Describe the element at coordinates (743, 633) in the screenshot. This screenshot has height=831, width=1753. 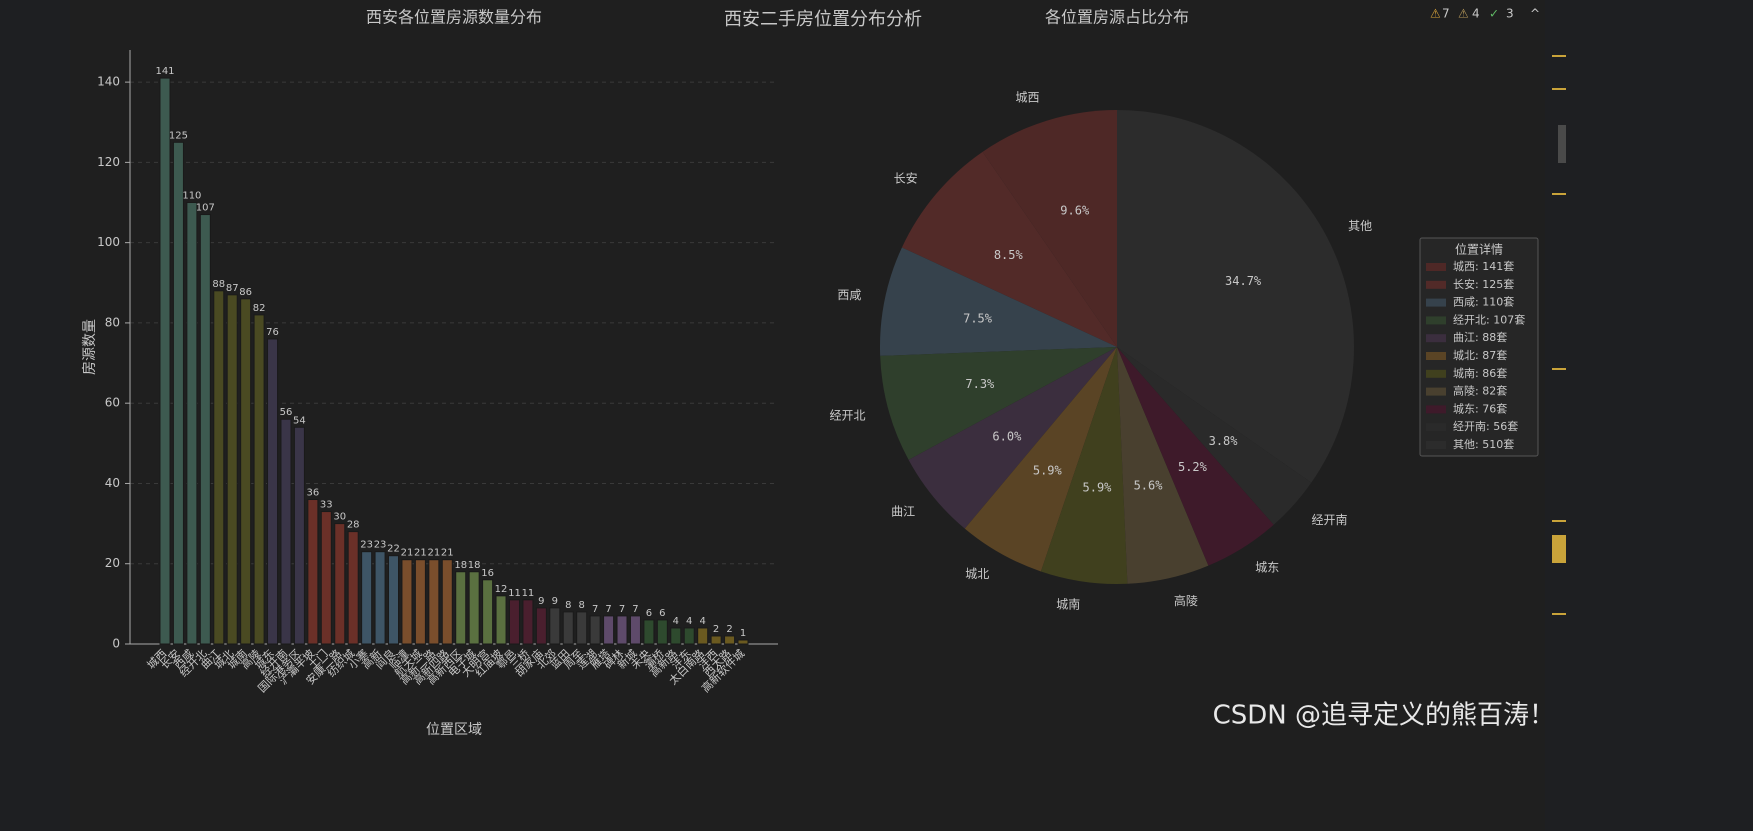
I see `value-label: 1` at that location.